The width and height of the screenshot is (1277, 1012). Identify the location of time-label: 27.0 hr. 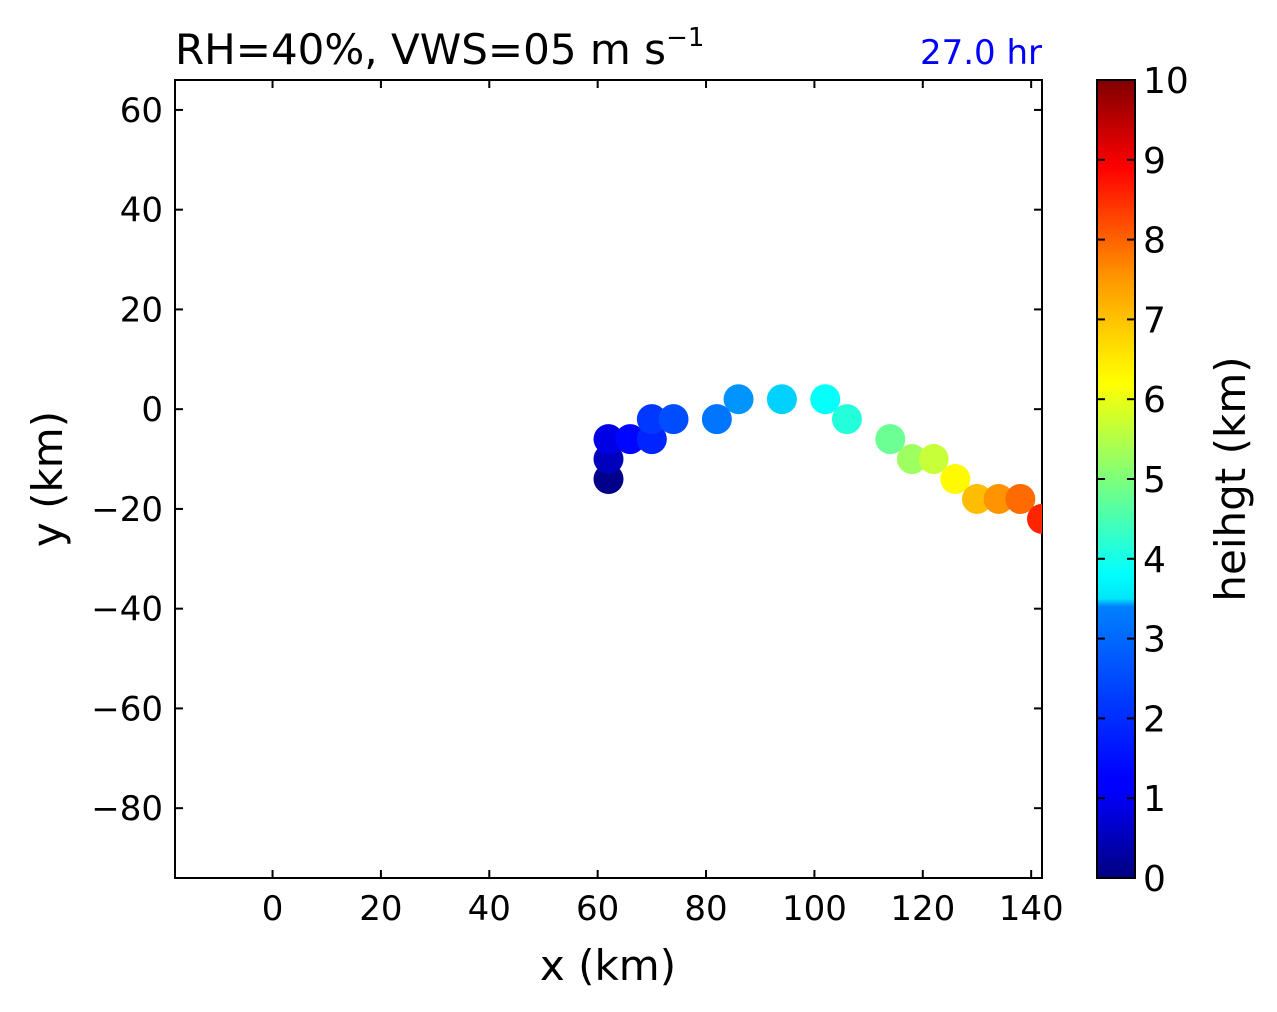
(981, 53).